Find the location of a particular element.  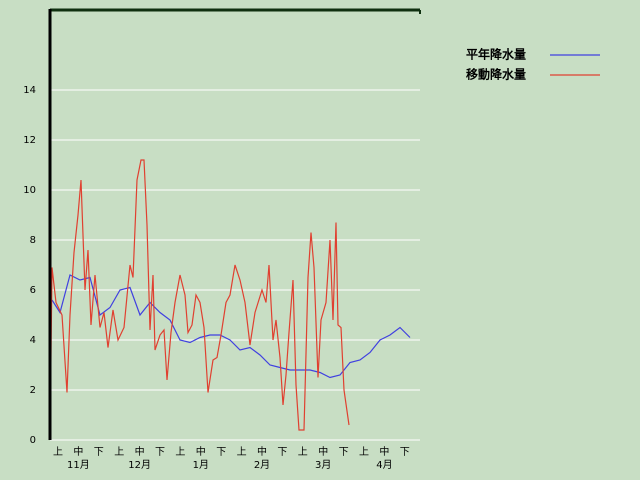

y-tick-label: 10 is located at coordinates (29, 190).